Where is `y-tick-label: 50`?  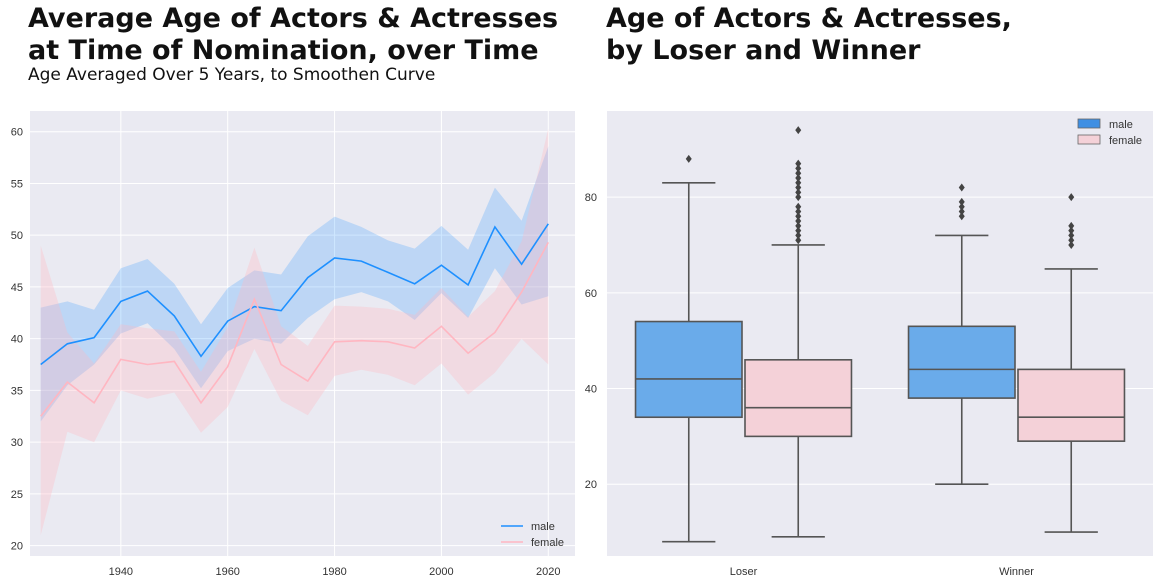 y-tick-label: 50 is located at coordinates (17, 236).